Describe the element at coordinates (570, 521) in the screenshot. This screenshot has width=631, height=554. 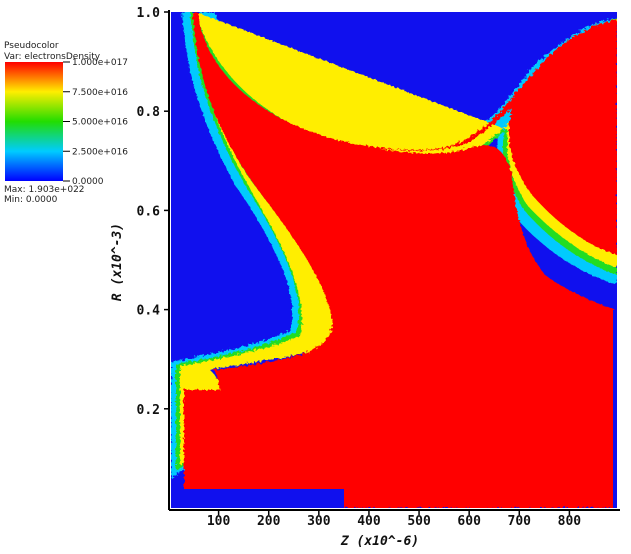
I see `x-tick-label: 800` at that location.